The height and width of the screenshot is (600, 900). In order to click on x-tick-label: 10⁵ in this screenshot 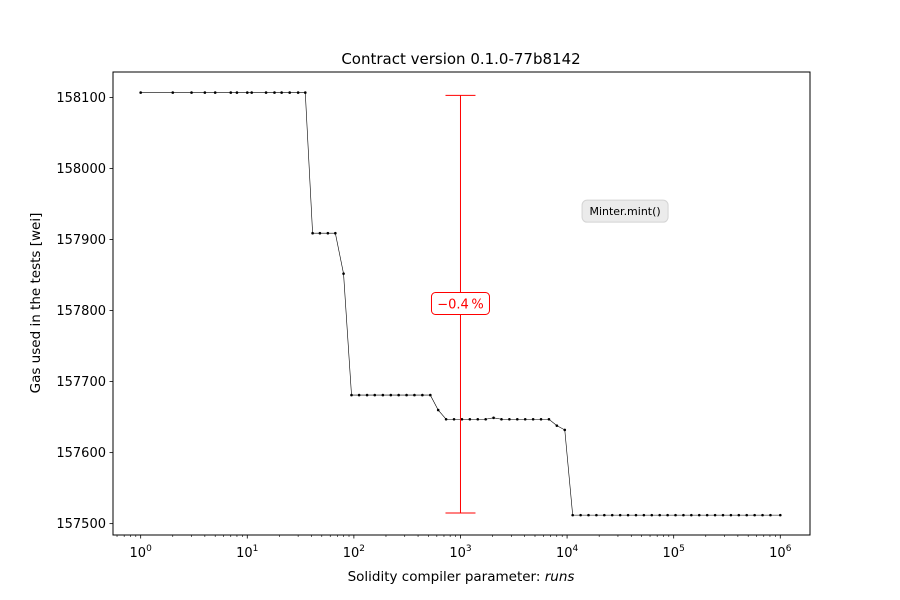, I will do `click(674, 552)`.